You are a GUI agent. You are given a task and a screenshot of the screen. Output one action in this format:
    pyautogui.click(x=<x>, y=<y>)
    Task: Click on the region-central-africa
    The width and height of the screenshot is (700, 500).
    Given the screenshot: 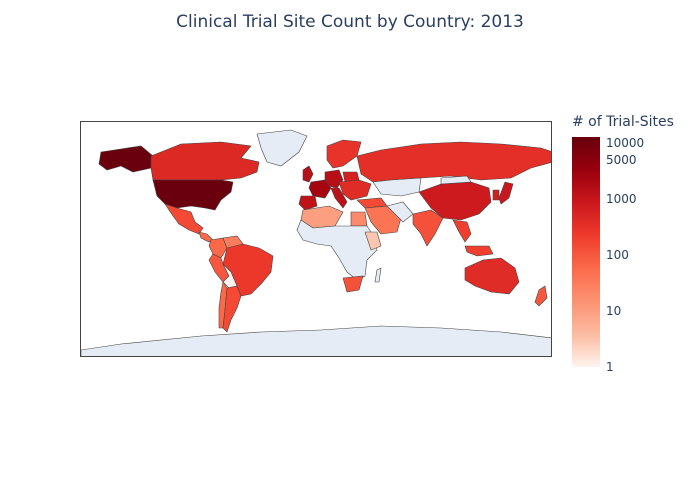 What is the action you would take?
    pyautogui.click(x=337, y=250)
    